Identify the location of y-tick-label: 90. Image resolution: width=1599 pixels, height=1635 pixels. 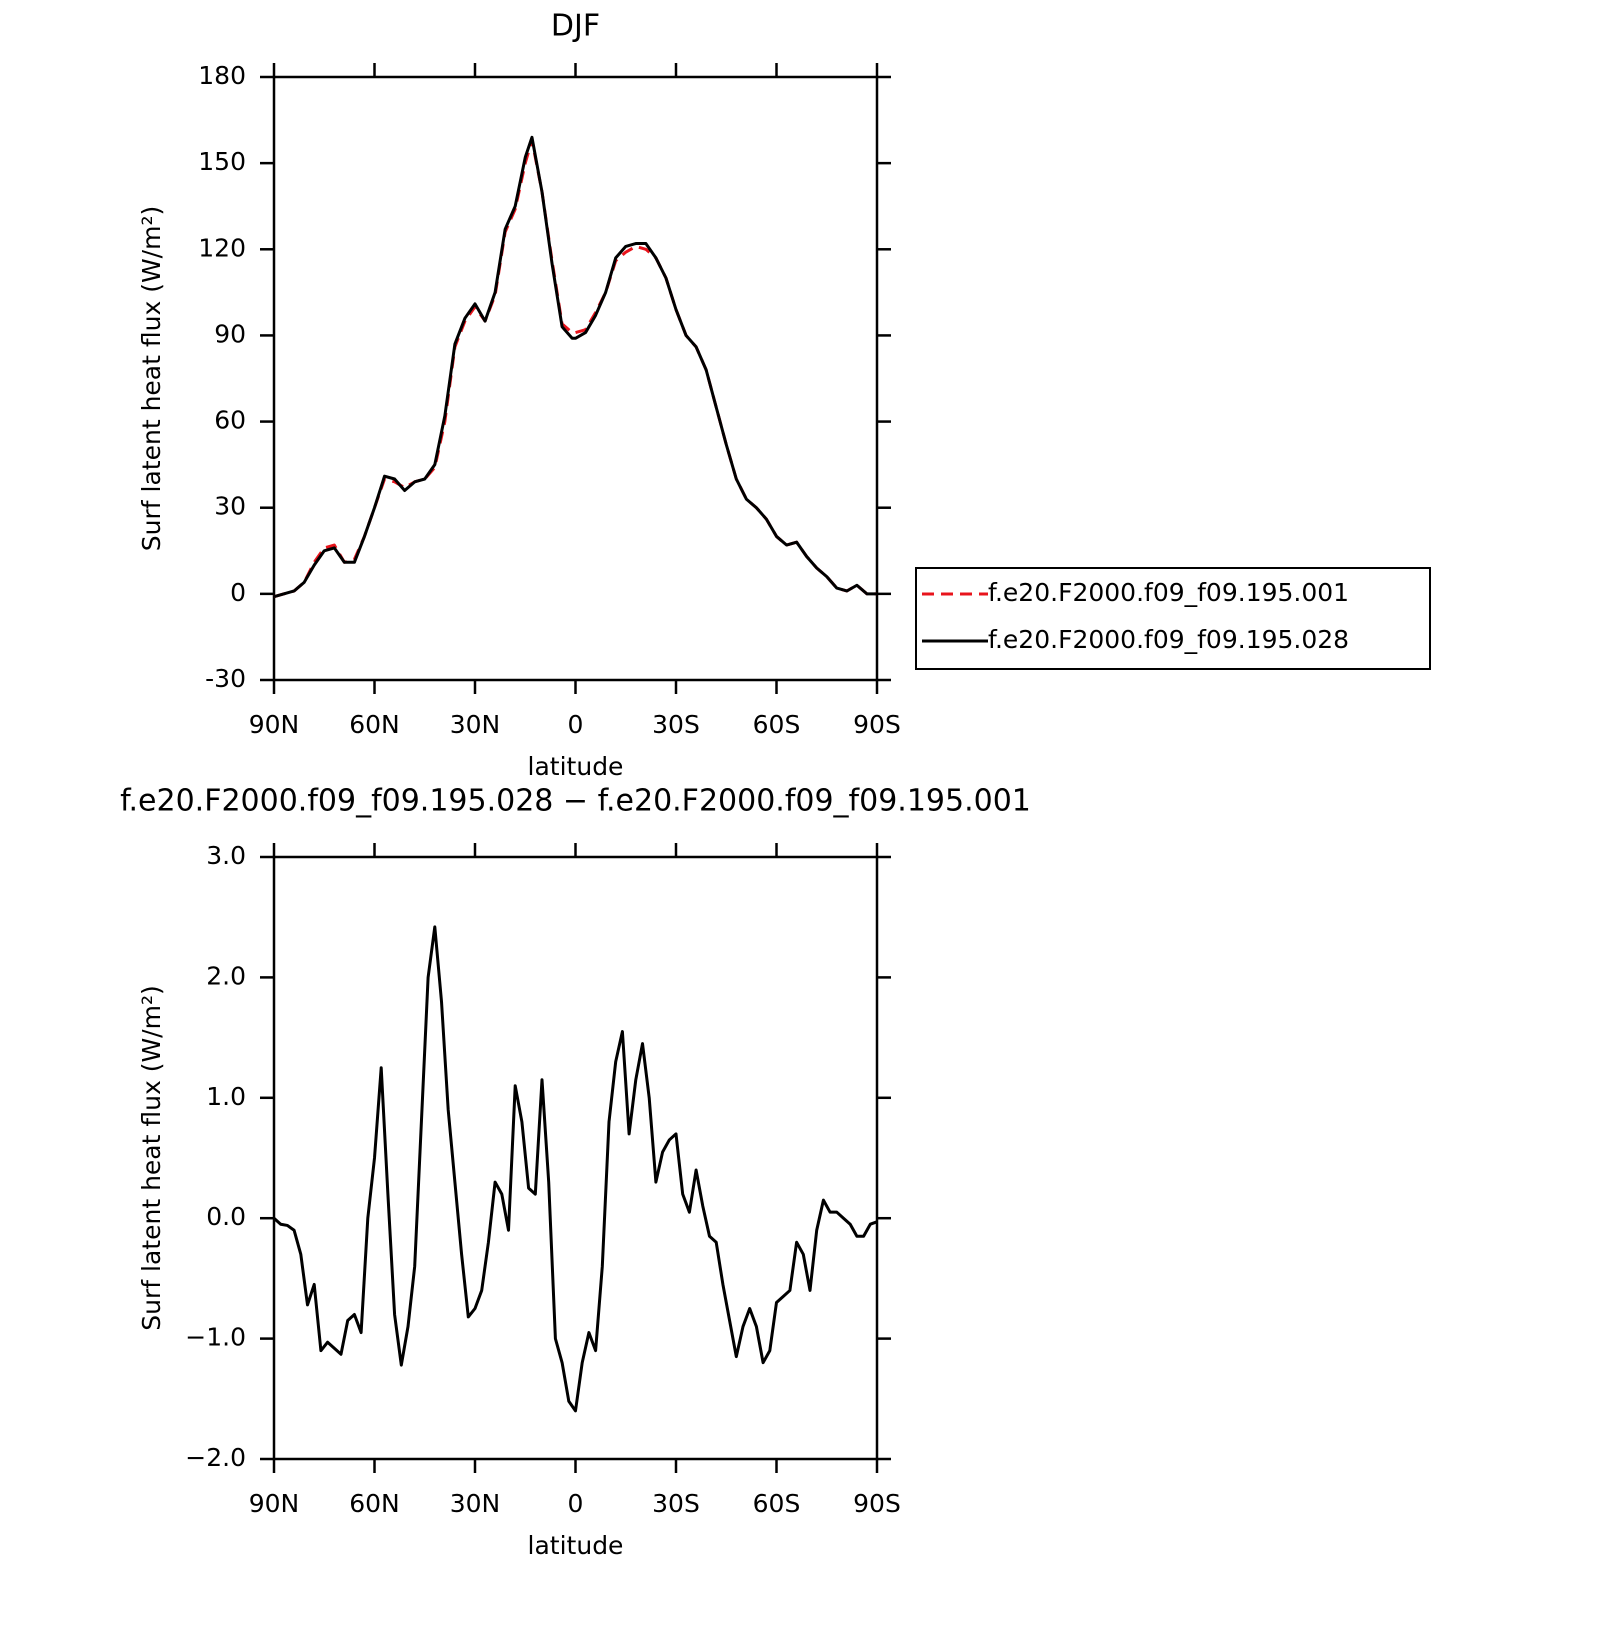
(230, 333).